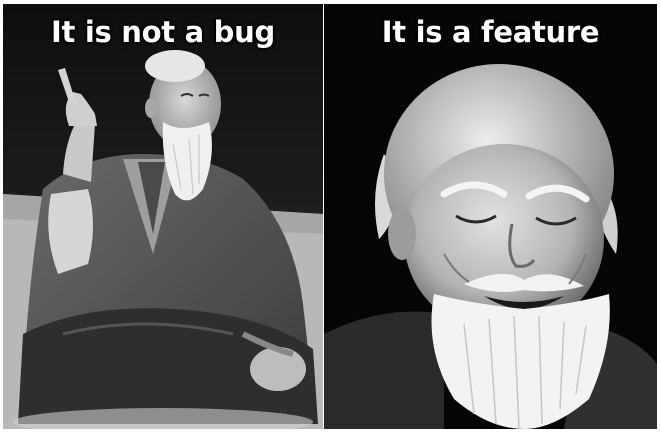 This screenshot has width=661, height=435. Describe the element at coordinates (490, 32) in the screenshot. I see `top-caption-right: It is a feature` at that location.